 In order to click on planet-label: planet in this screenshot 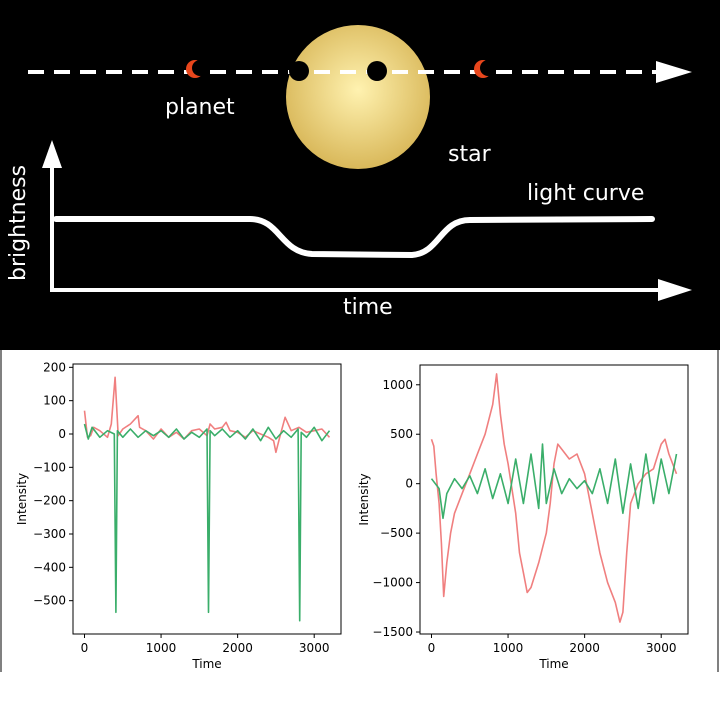, I will do `click(200, 107)`.